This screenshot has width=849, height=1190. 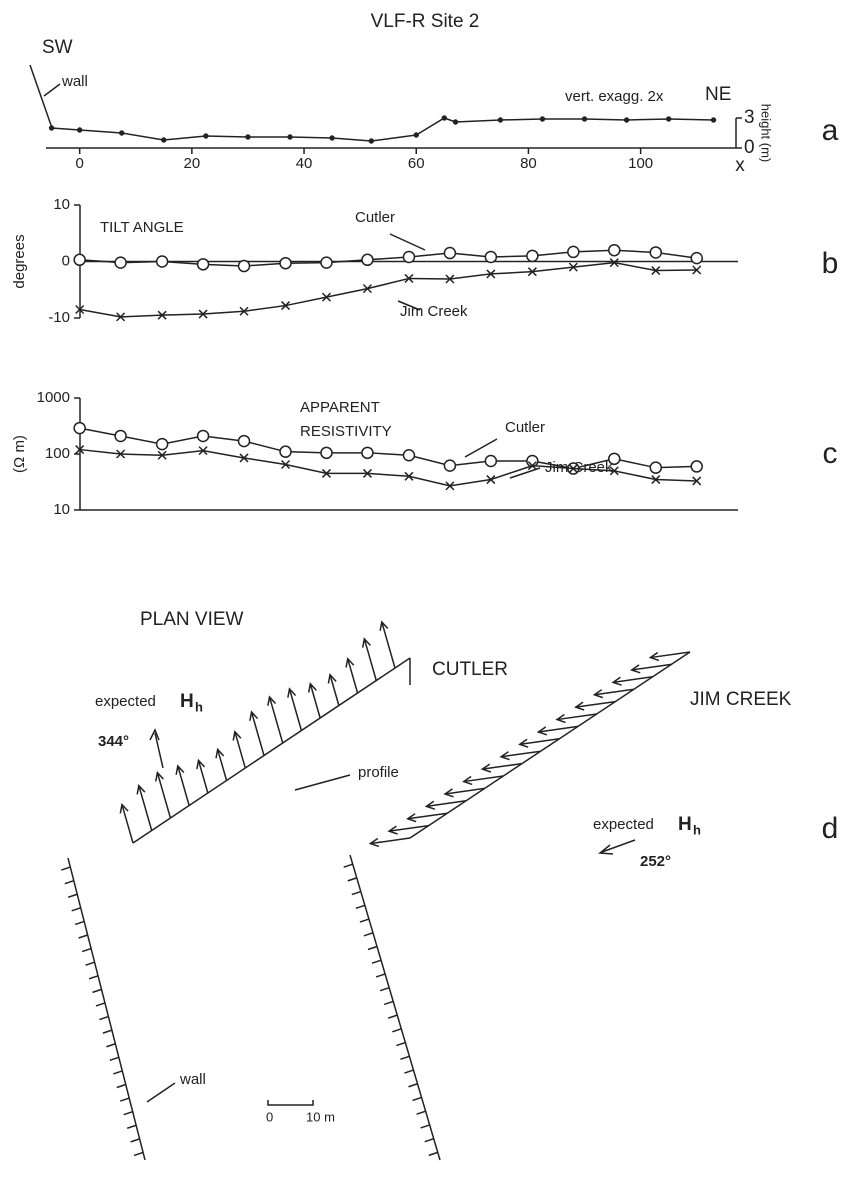 What do you see at coordinates (113, 741) in the screenshot?
I see `angle: 344°` at bounding box center [113, 741].